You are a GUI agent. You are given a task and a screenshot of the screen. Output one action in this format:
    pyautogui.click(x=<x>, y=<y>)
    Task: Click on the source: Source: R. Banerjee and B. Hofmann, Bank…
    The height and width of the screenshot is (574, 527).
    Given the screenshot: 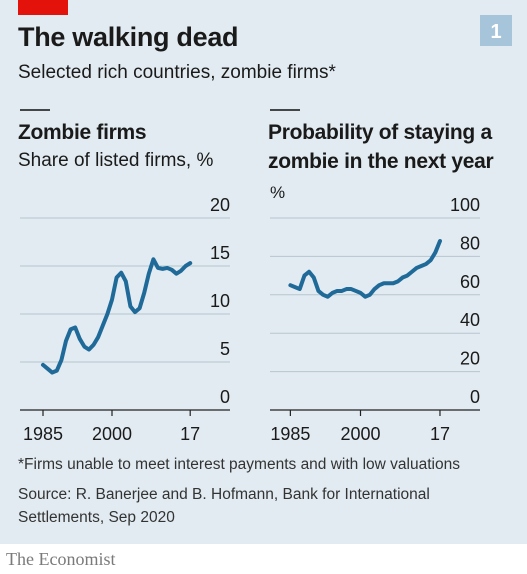 What is the action you would take?
    pyautogui.click(x=224, y=506)
    